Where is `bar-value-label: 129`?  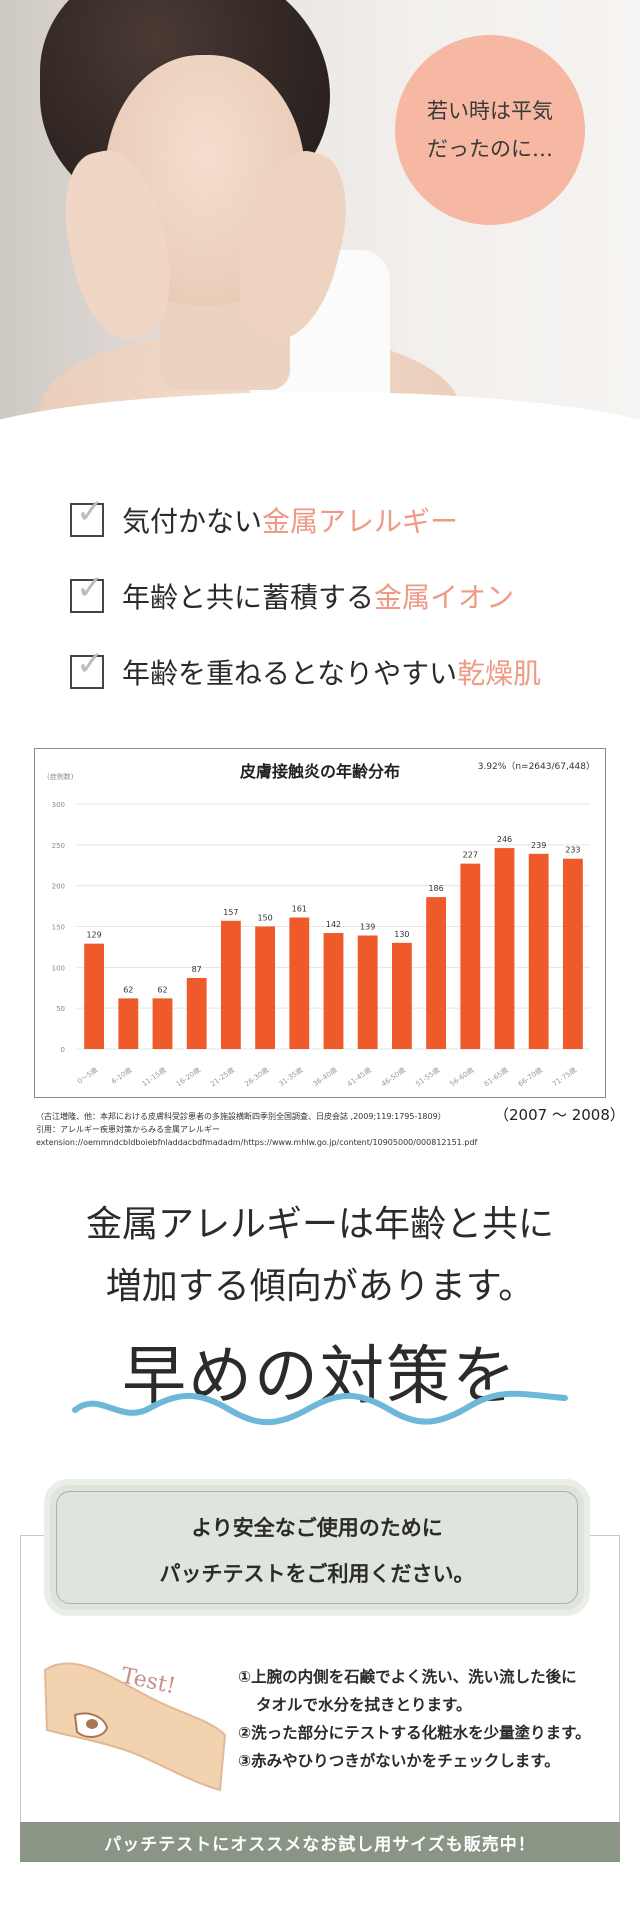
bar-value-label: 129 is located at coordinates (93, 935).